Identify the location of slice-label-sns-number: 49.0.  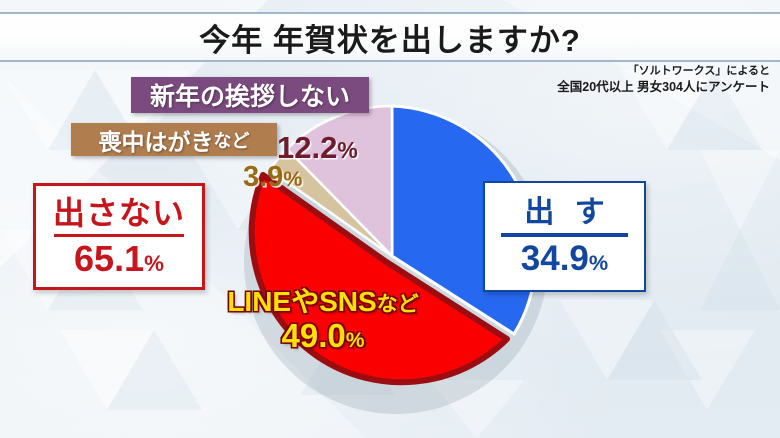
(313, 335).